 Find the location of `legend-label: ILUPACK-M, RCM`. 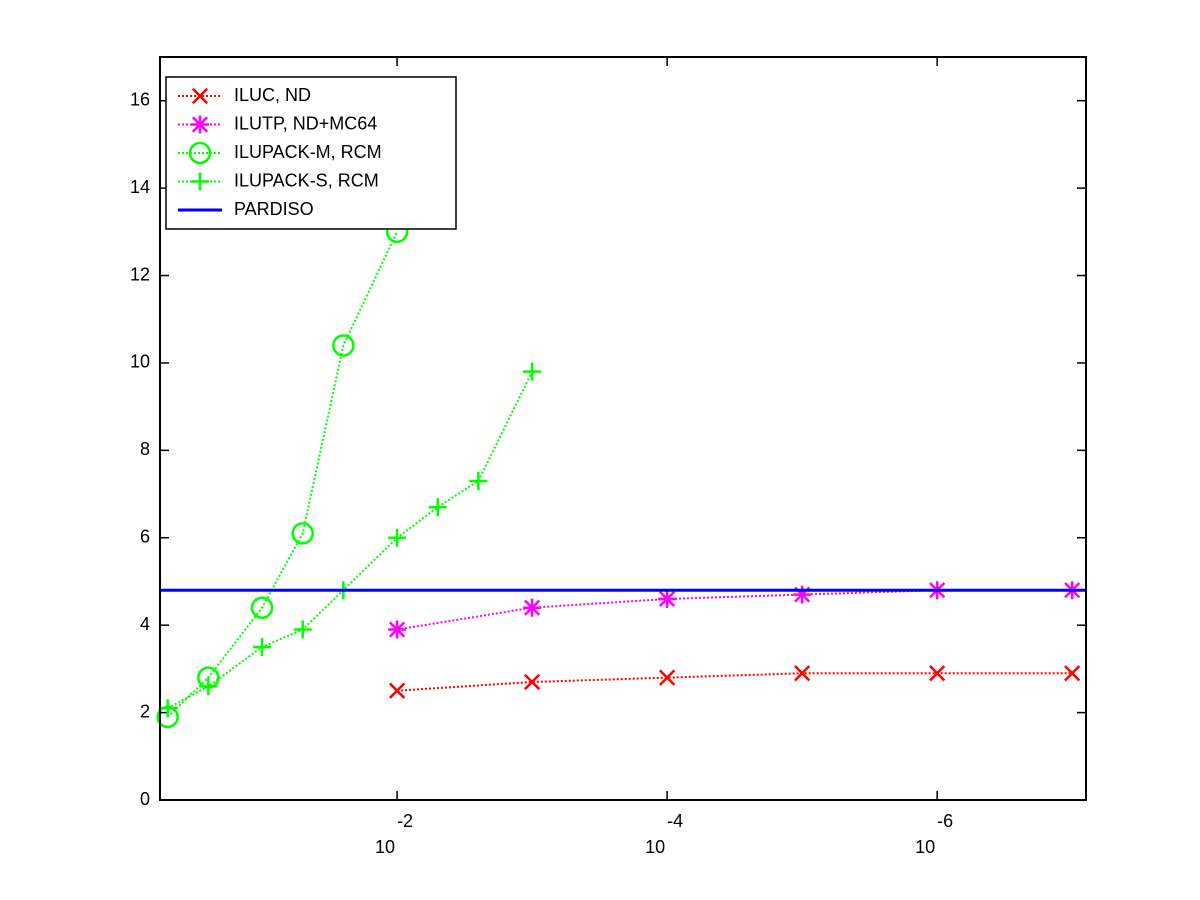

legend-label: ILUPACK-M, RCM is located at coordinates (308, 152).